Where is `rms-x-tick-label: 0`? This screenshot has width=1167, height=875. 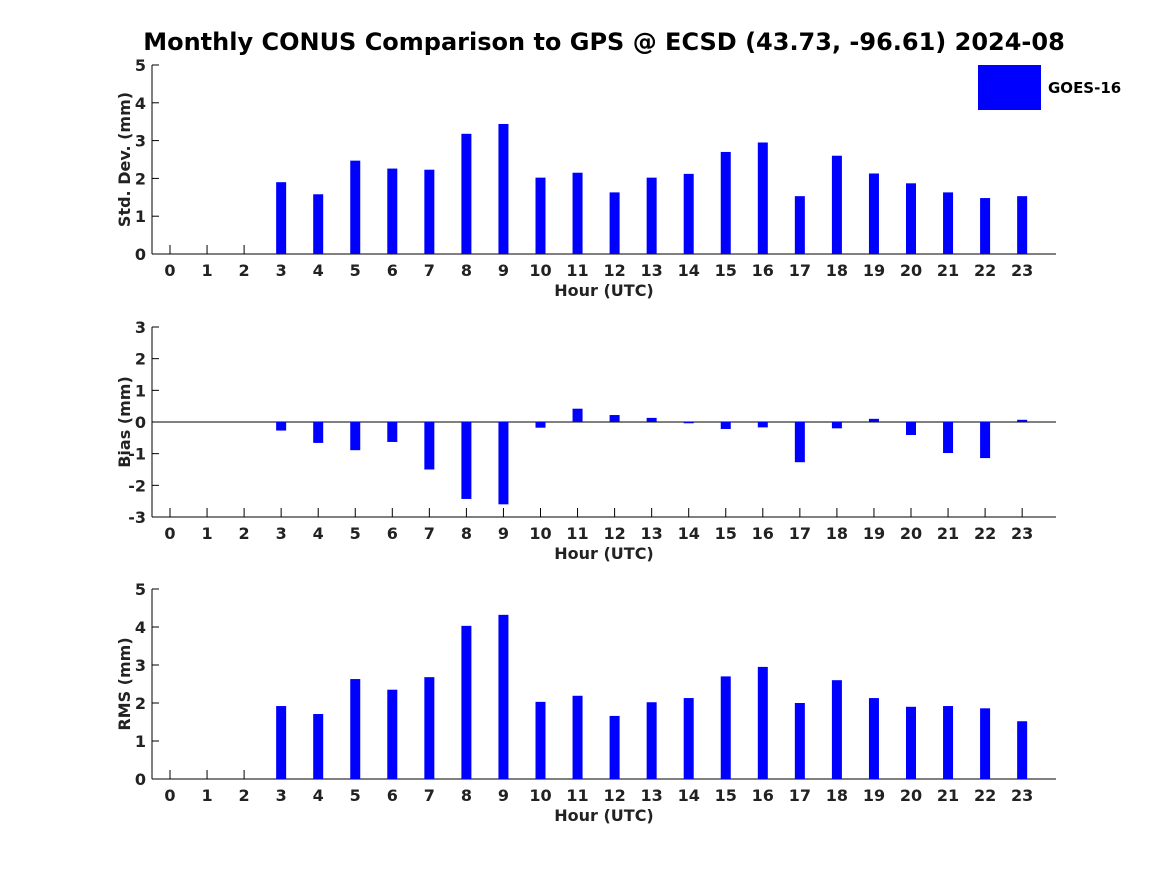
rms-x-tick-label: 0 is located at coordinates (169, 795).